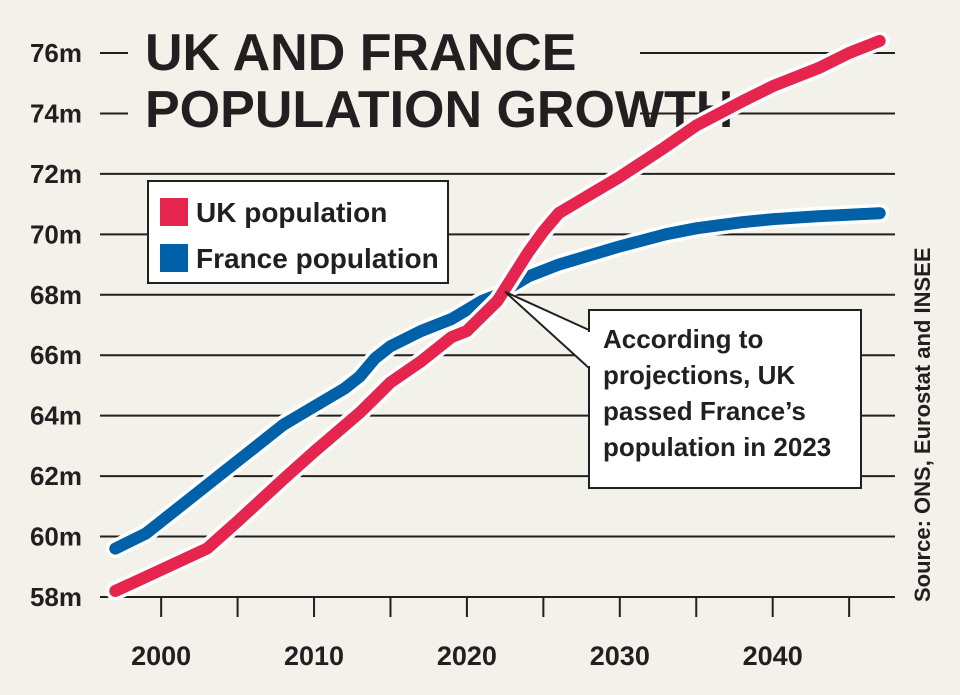  Describe the element at coordinates (773, 656) in the screenshot. I see `x-tick-label: 2040` at that location.